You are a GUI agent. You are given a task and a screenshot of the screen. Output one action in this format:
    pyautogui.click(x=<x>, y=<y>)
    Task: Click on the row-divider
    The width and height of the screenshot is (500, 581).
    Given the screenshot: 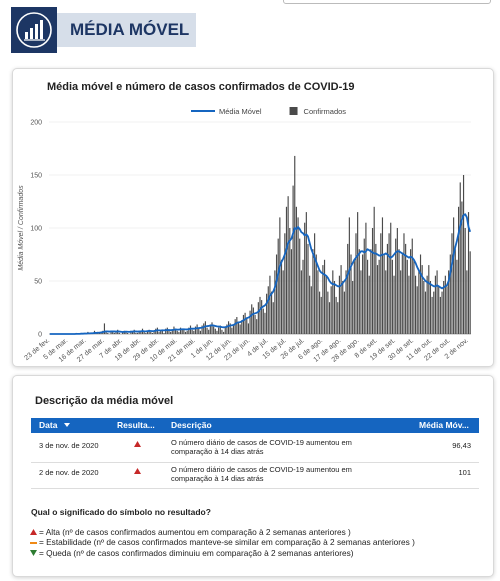 What is the action you would take?
    pyautogui.click(x=255, y=462)
    